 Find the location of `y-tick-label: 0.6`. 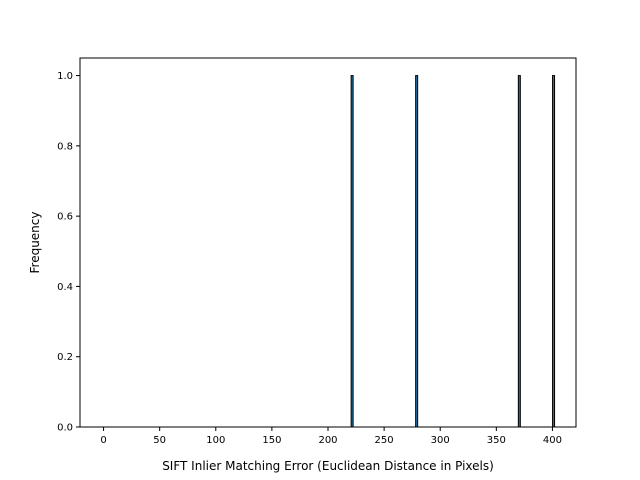

y-tick-label: 0.6 is located at coordinates (65, 217).